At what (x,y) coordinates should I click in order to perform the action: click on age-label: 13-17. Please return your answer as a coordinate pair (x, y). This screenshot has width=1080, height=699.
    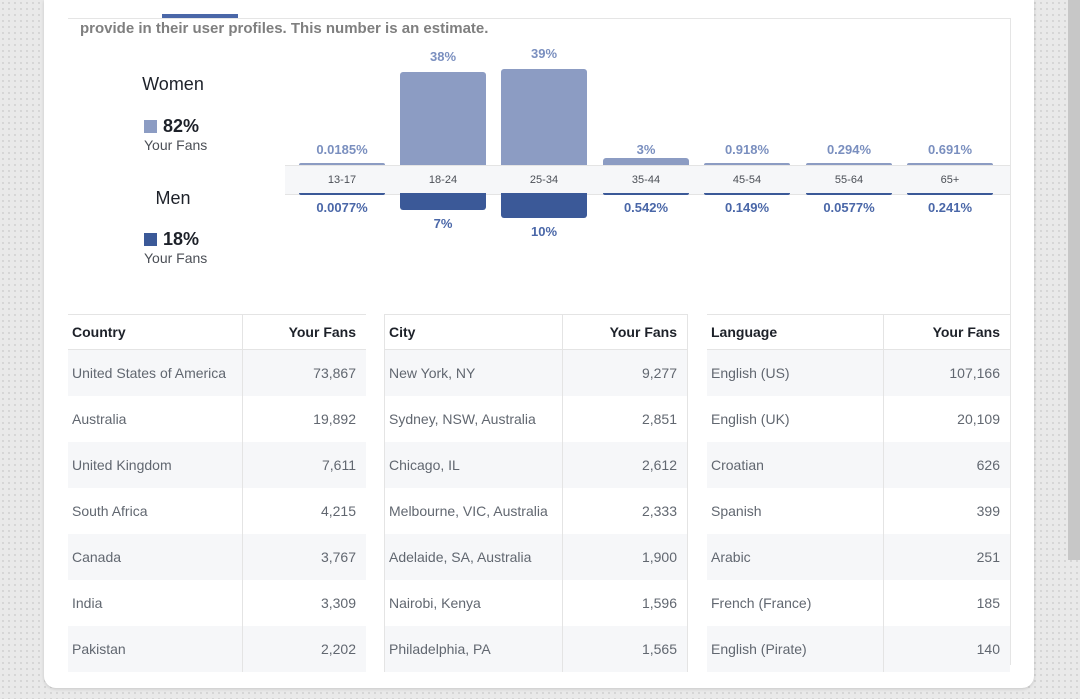
    Looking at the image, I should click on (342, 180).